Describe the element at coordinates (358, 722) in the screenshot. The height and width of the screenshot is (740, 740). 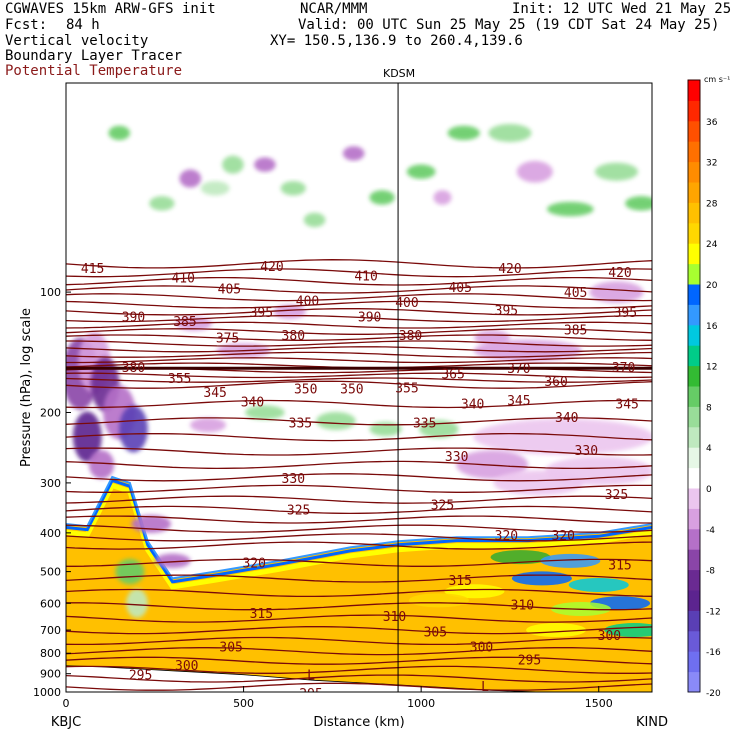
I see `x-axis-label: Distance (km)` at that location.